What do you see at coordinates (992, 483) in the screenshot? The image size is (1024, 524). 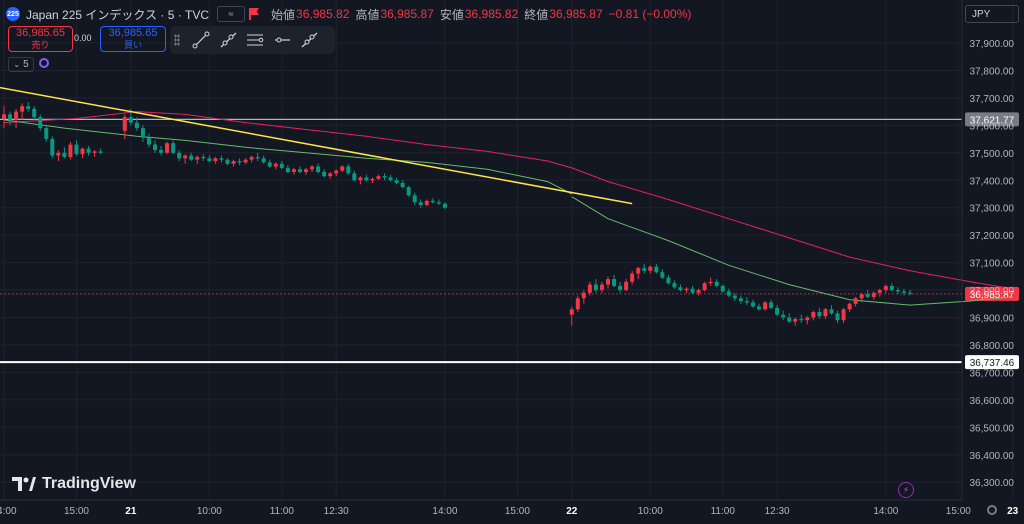 I see `price-tick-label: 36,300.00` at bounding box center [992, 483].